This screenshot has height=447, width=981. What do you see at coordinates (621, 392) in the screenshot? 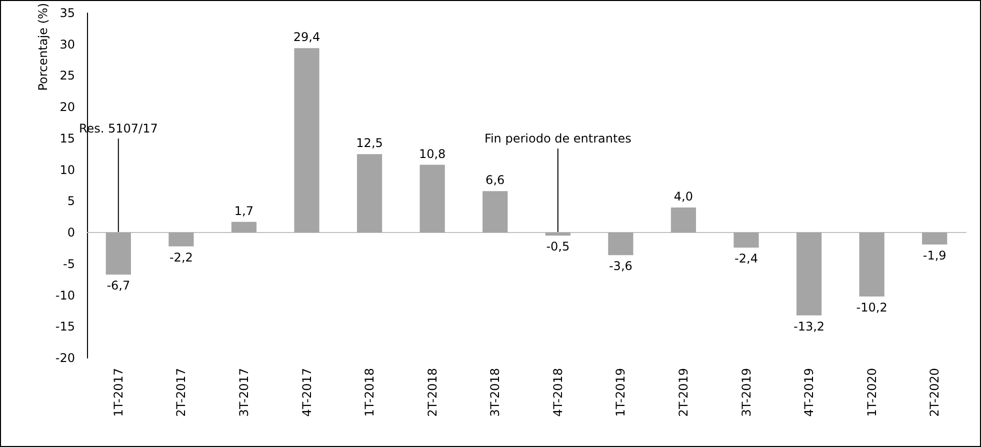
I see `x-tick-label: 1T-2019` at bounding box center [621, 392].